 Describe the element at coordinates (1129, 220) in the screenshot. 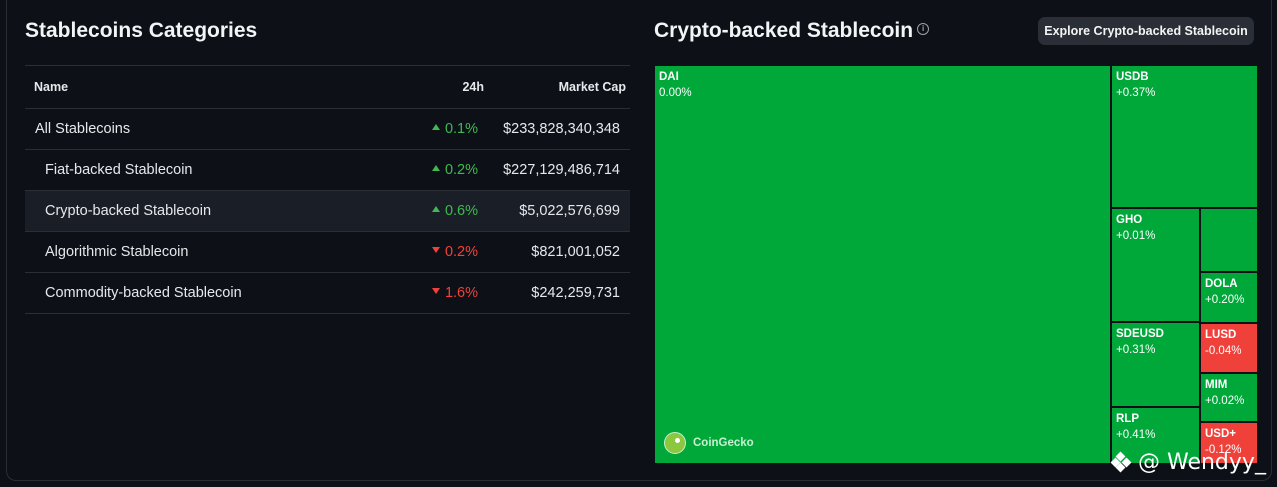

I see `tile-name: GHO` at that location.